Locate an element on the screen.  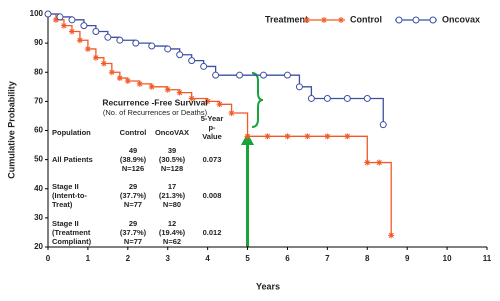
y-tick-label: 70 is located at coordinates (38, 100).